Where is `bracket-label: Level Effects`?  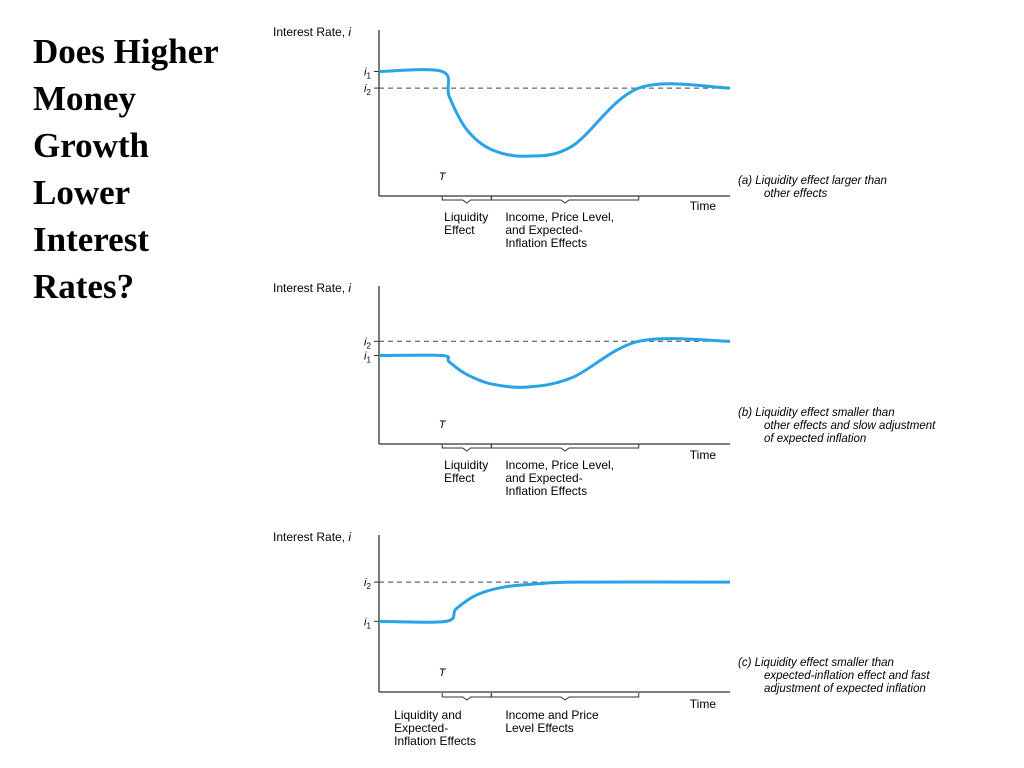
bracket-label: Level Effects is located at coordinates (539, 728).